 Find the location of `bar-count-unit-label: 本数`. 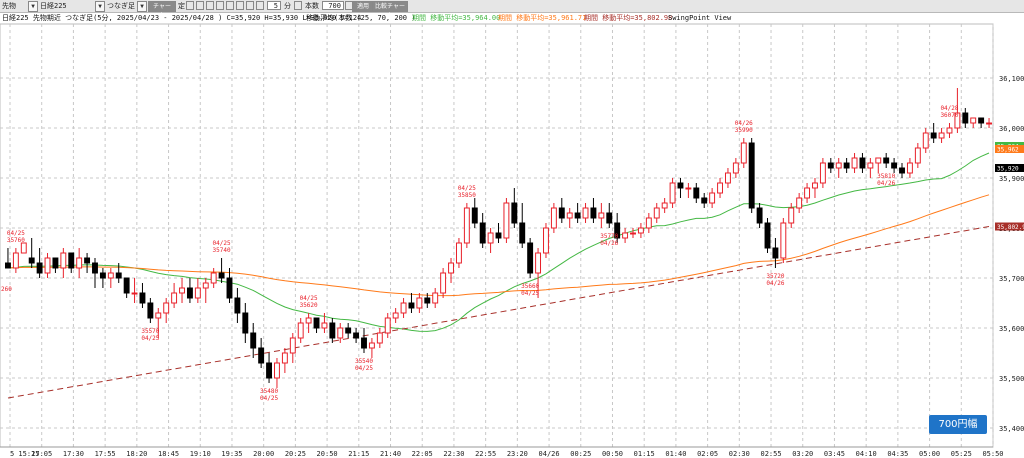

bar-count-unit-label: 本数 is located at coordinates (312, 6).